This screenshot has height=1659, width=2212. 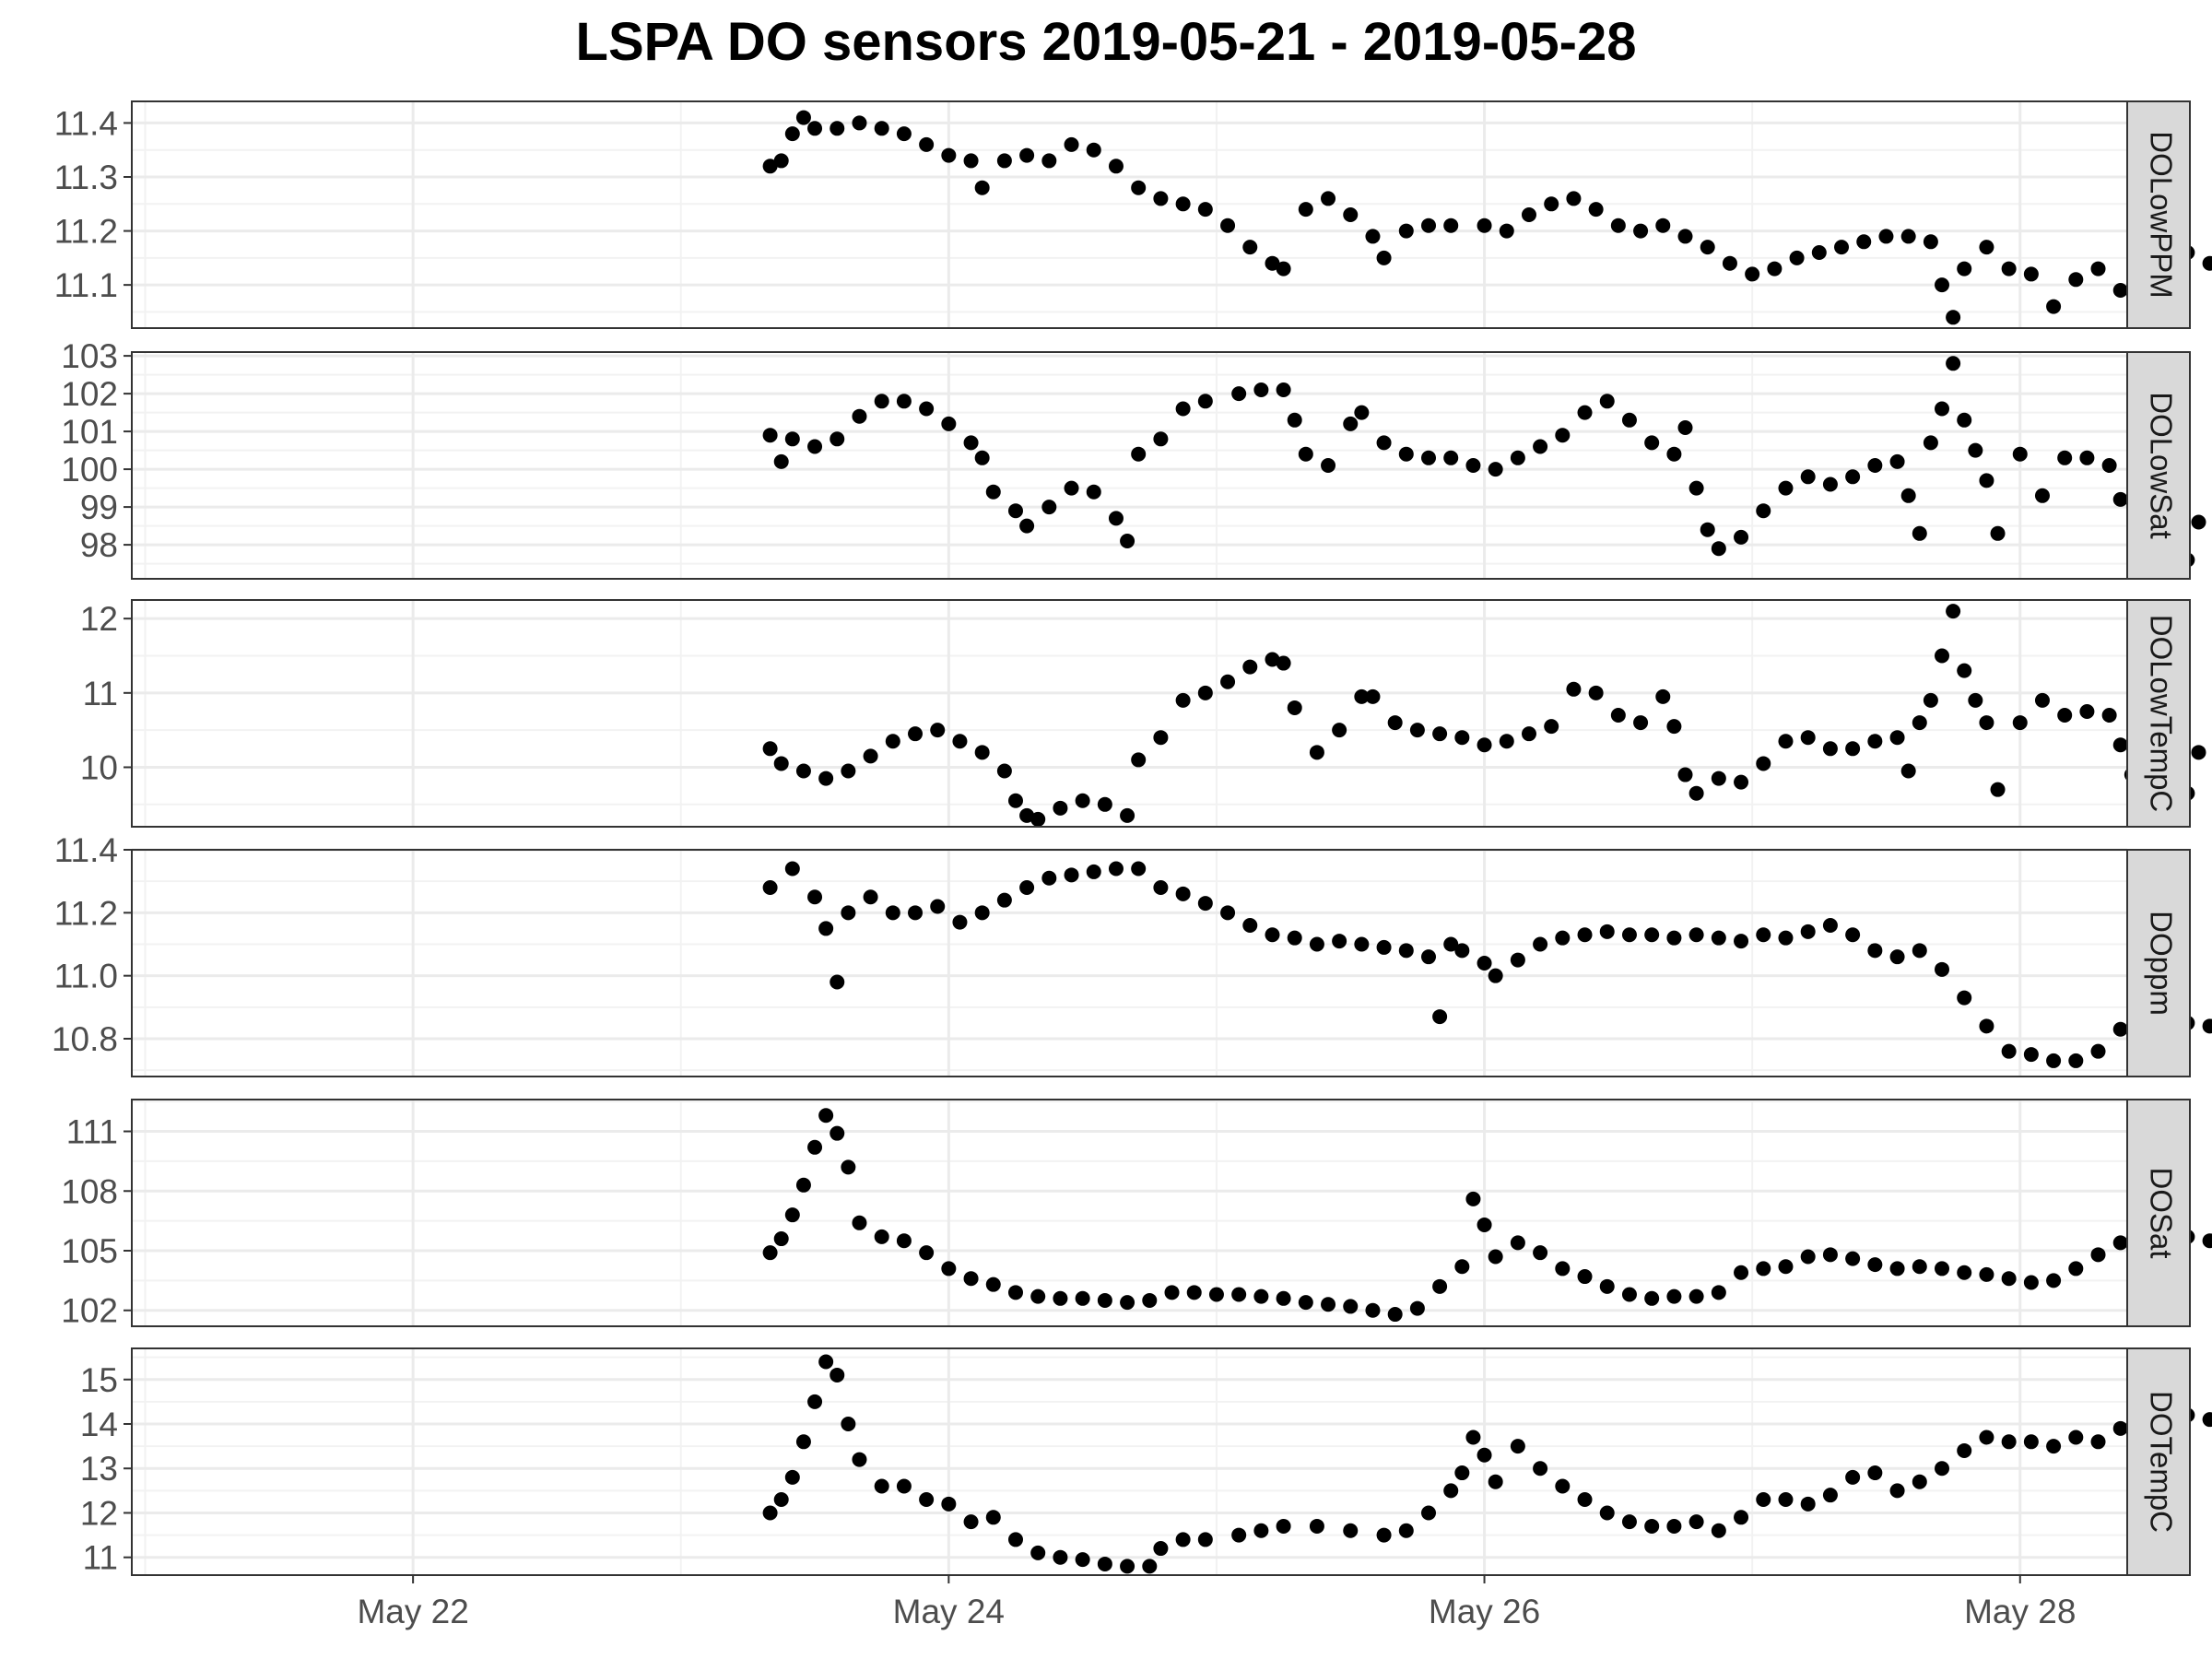 What do you see at coordinates (2158, 465) in the screenshot?
I see `strip-box` at bounding box center [2158, 465].